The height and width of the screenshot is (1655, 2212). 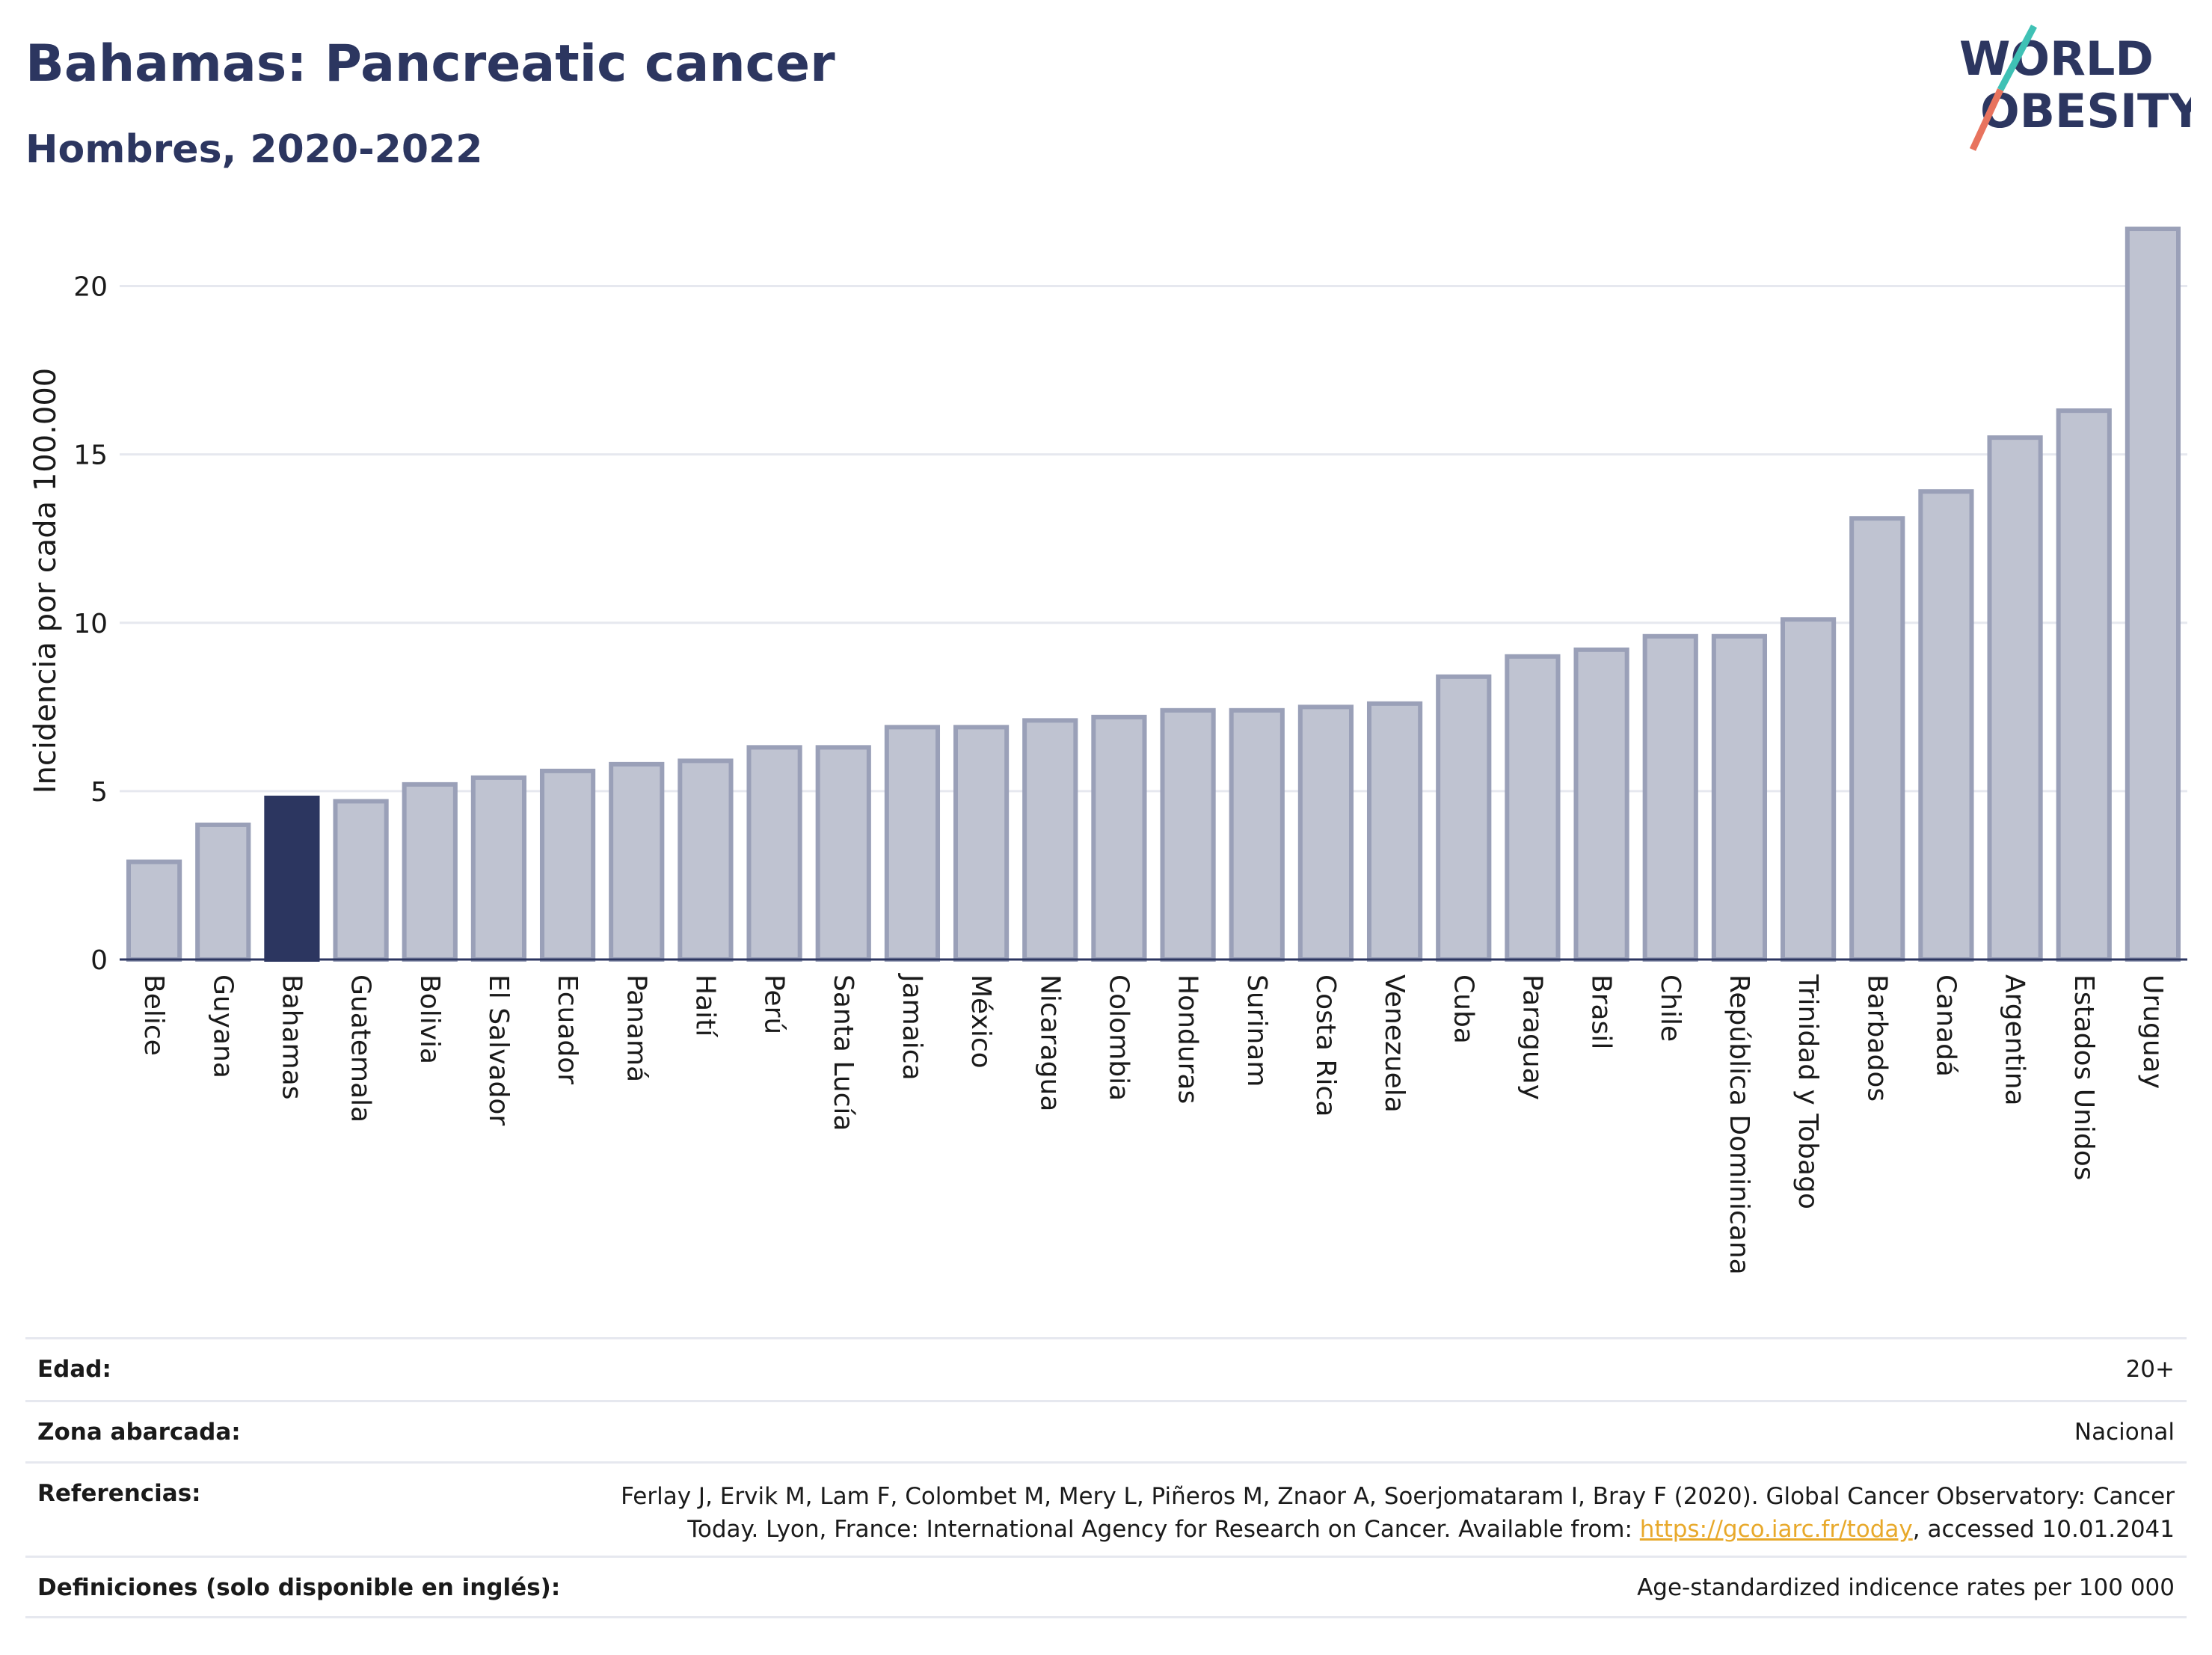 What do you see at coordinates (99, 792) in the screenshot?
I see `y-tick-label: 5` at bounding box center [99, 792].